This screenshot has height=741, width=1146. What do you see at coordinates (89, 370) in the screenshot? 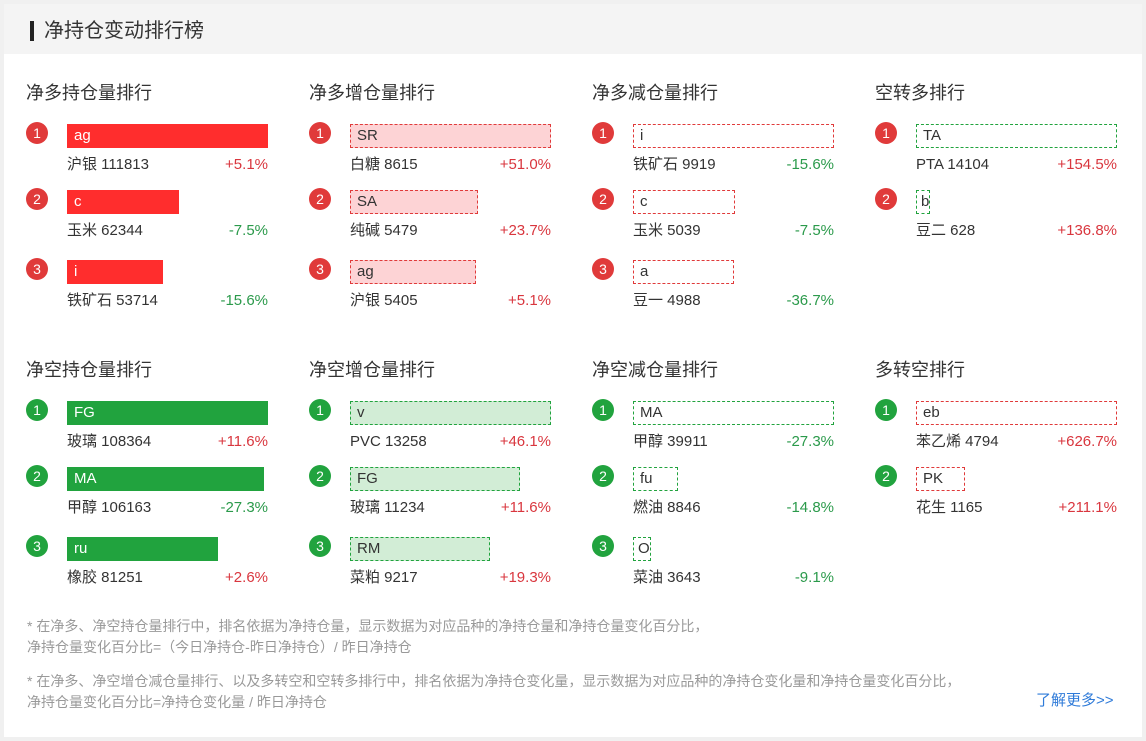
I see `section-title: 净空持仓量排行` at bounding box center [89, 370].